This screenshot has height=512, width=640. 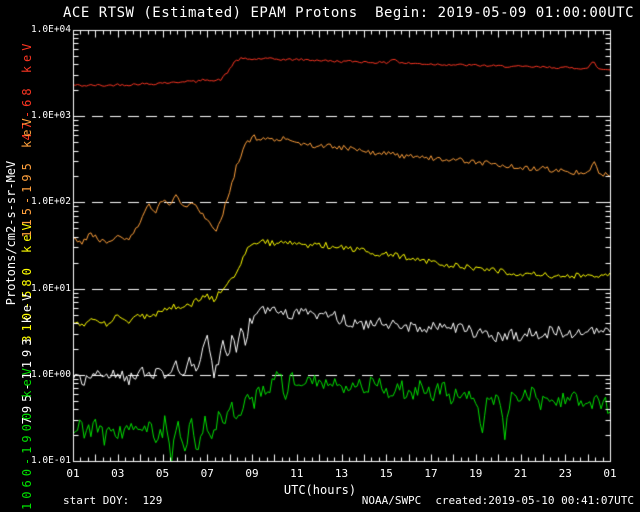 What do you see at coordinates (162, 473) in the screenshot?
I see `x-tick-label: 05` at bounding box center [162, 473].